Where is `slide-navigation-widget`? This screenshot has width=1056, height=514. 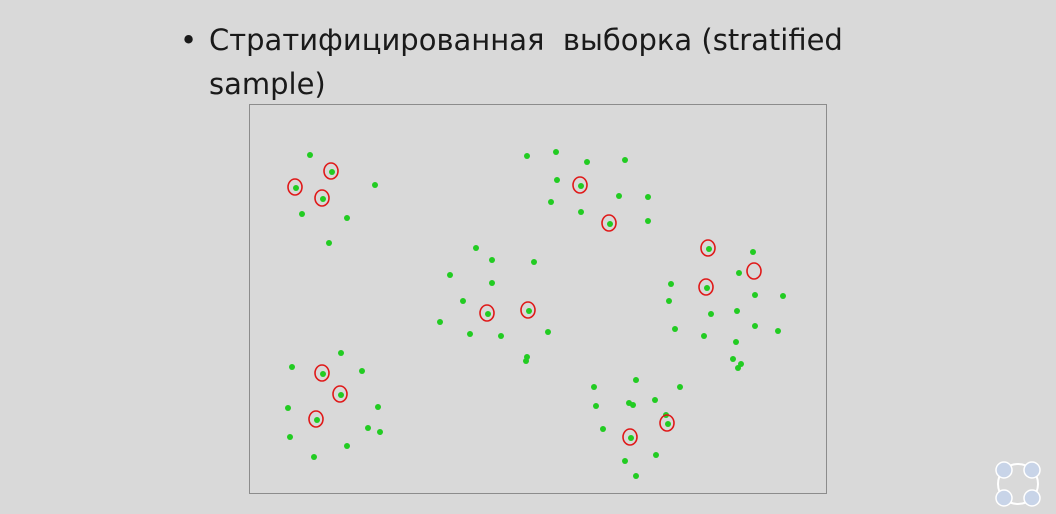 slide-navigation-widget is located at coordinates (1018, 484).